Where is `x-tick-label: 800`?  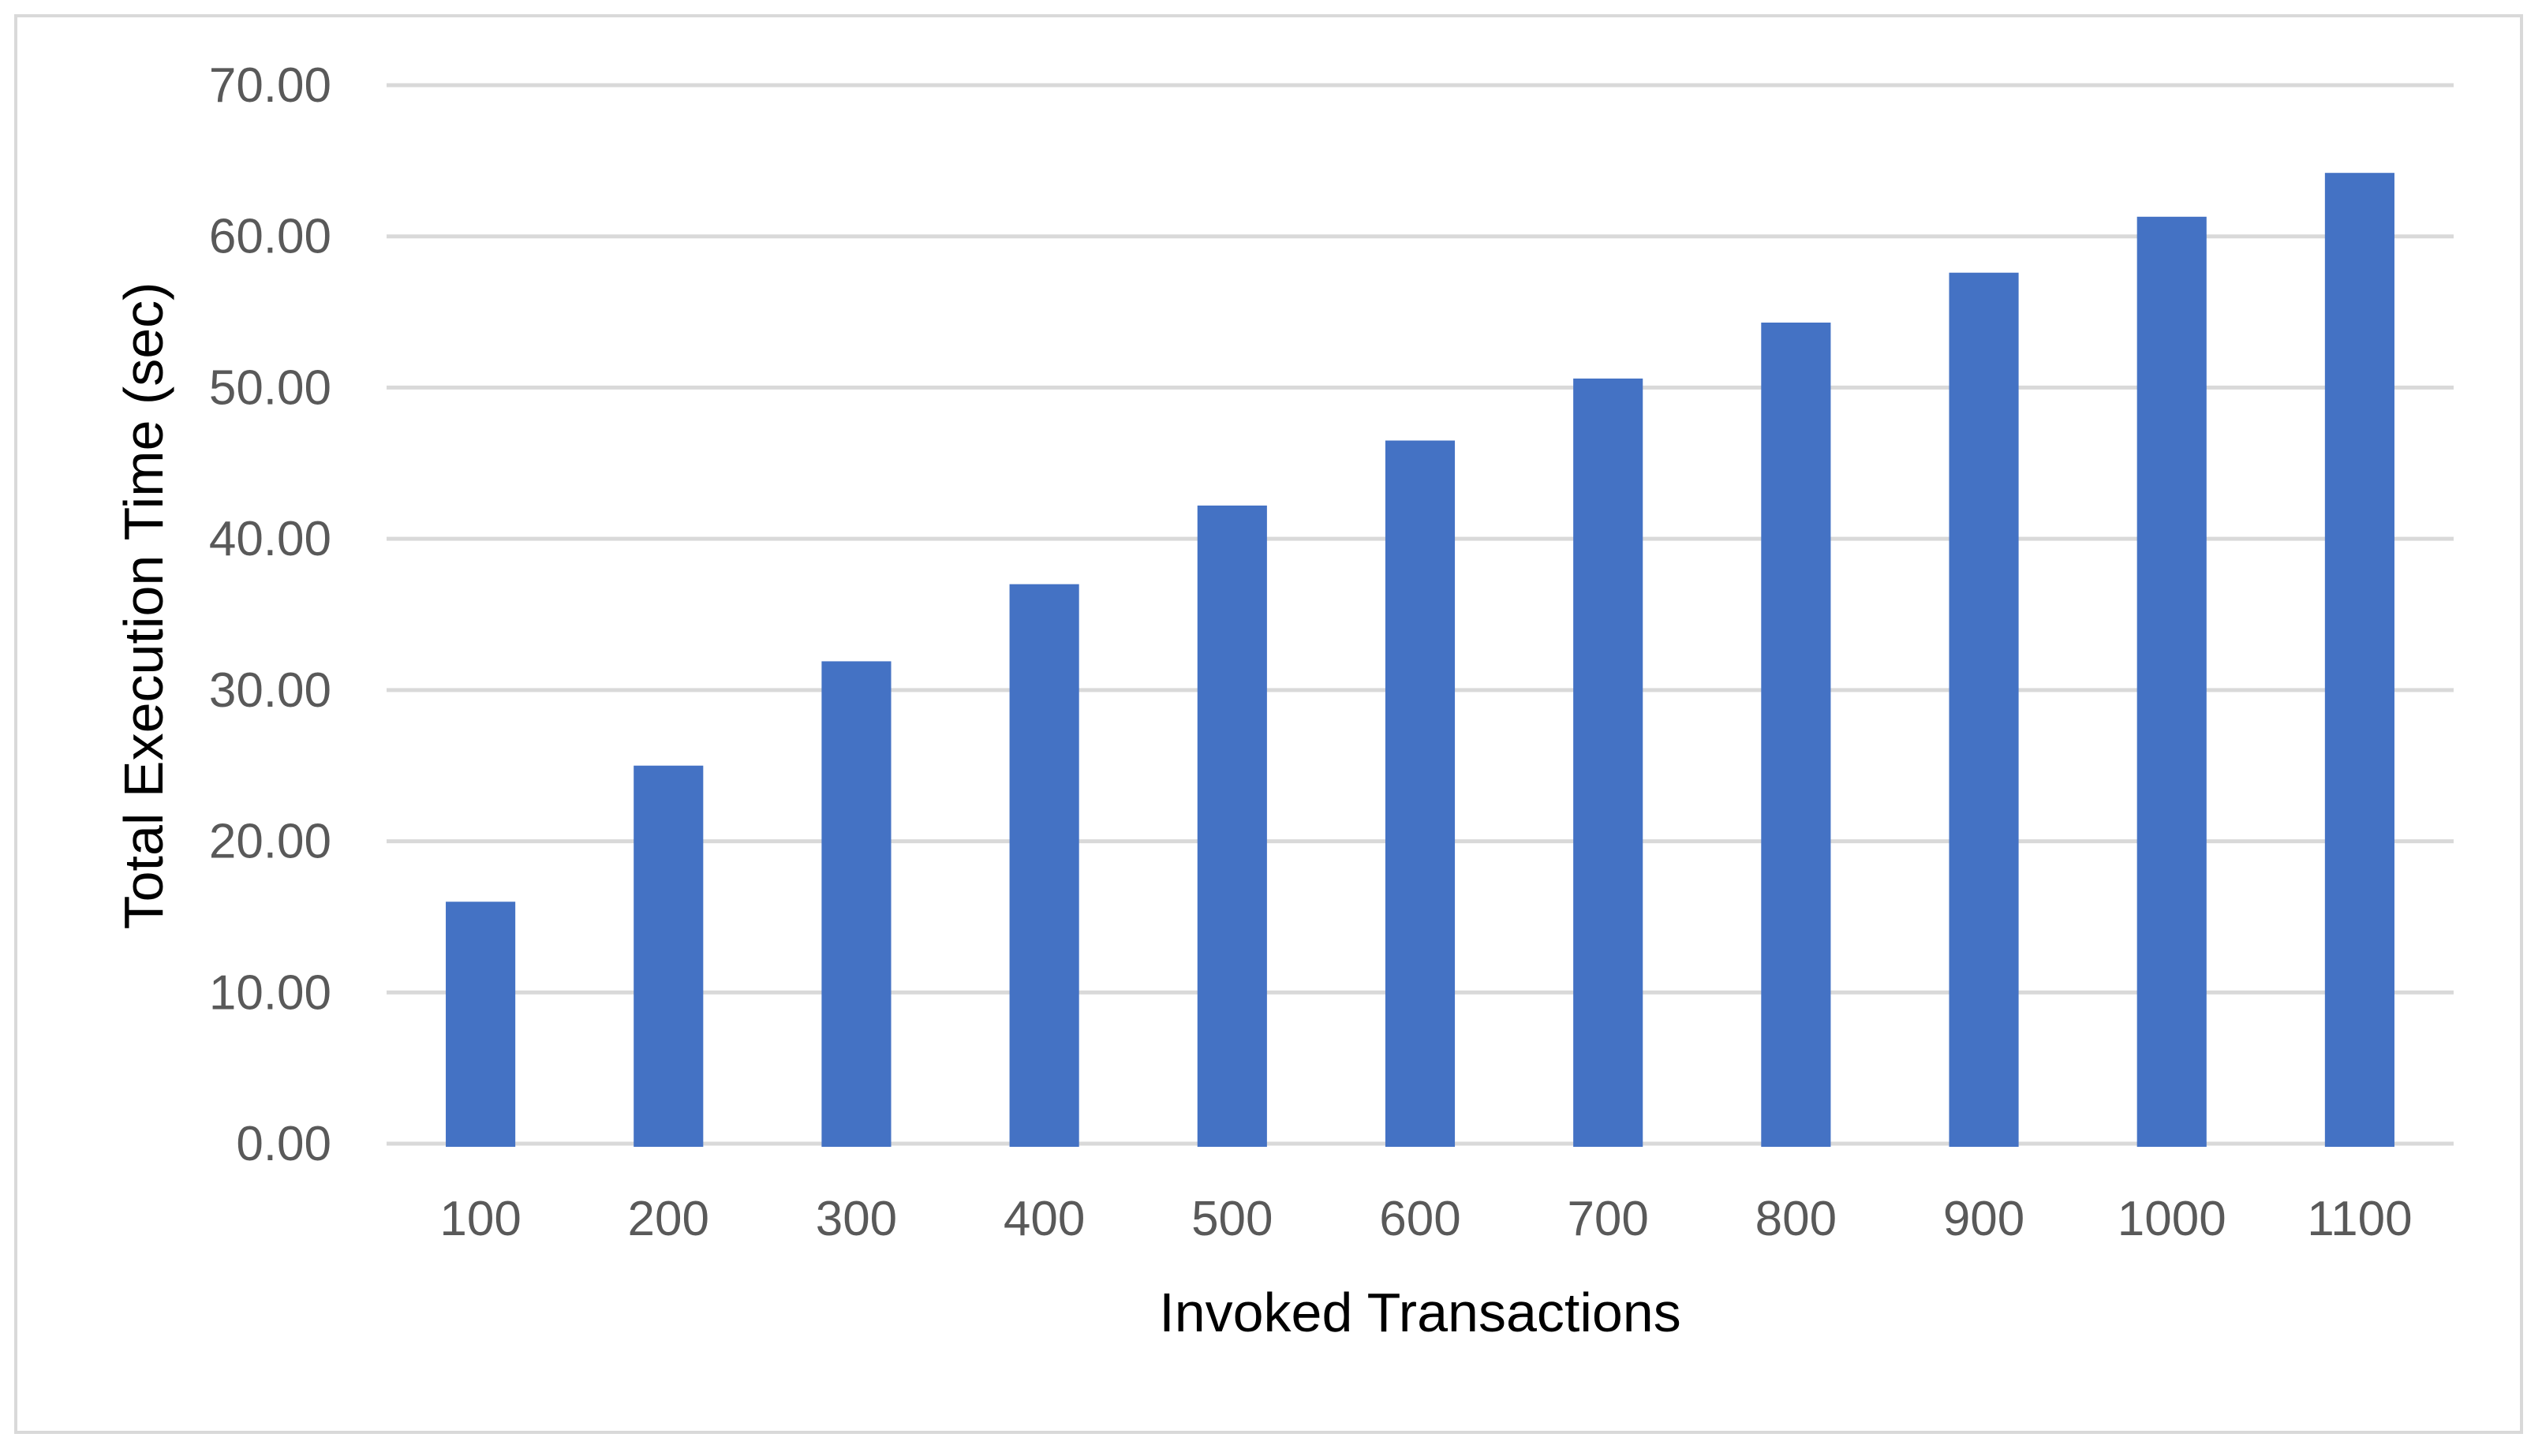
x-tick-label: 800 is located at coordinates (1796, 1219).